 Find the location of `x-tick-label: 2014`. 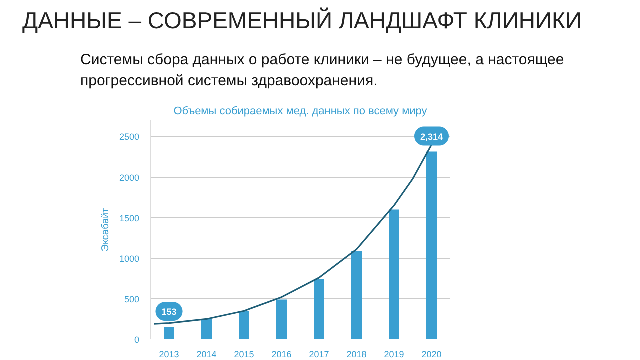

x-tick-label: 2014 is located at coordinates (206, 355).